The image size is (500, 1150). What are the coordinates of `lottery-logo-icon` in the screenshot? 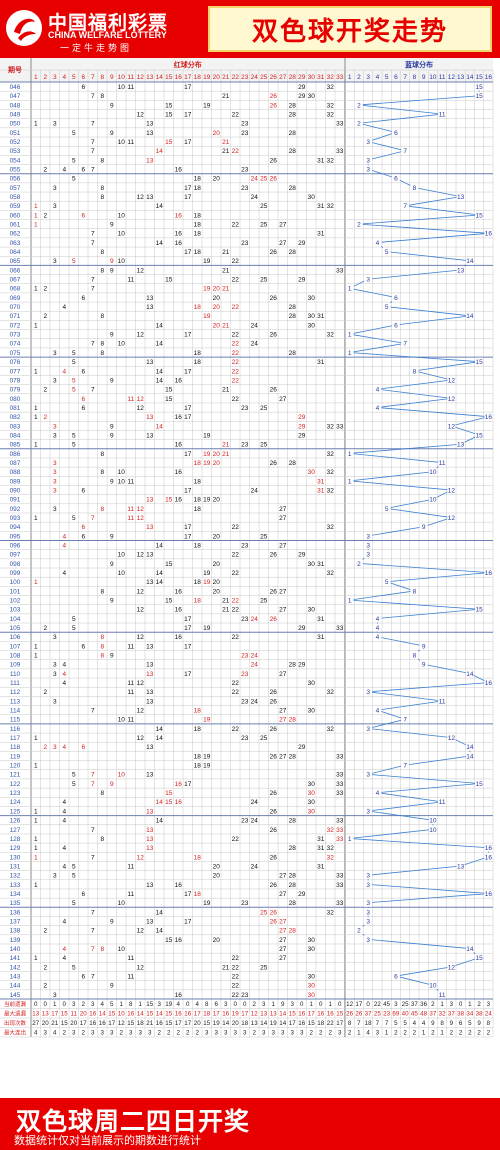 It's located at (24, 28).